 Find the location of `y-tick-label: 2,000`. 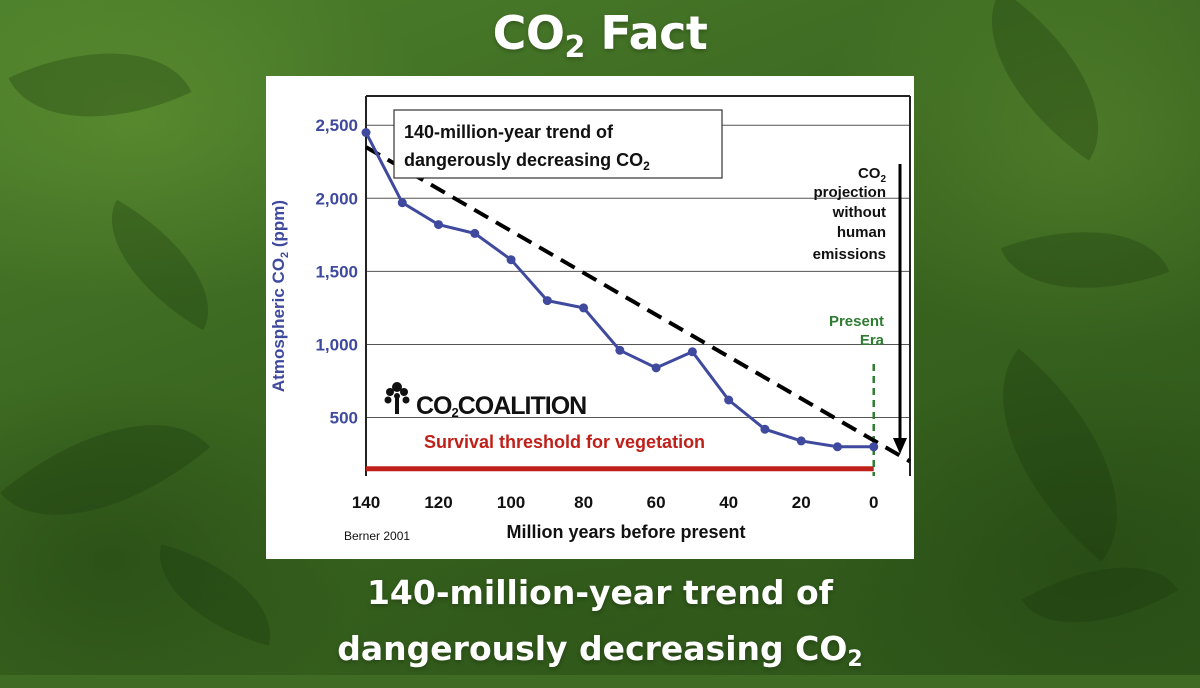

y-tick-label: 2,000 is located at coordinates (336, 198).